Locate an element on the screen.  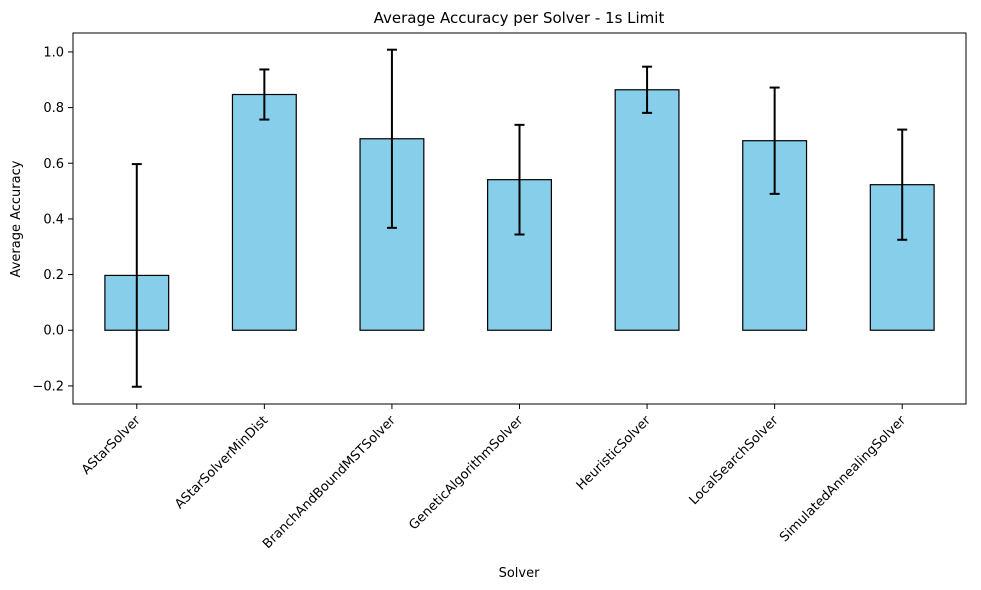
y-tick-label-5: 0.8 is located at coordinates (53, 108).